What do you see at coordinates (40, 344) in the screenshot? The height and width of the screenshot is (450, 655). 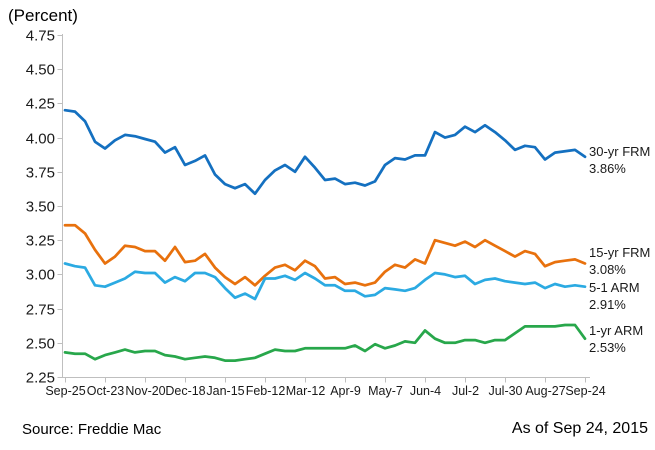 I see `y-axis-tick-label: 2.50` at bounding box center [40, 344].